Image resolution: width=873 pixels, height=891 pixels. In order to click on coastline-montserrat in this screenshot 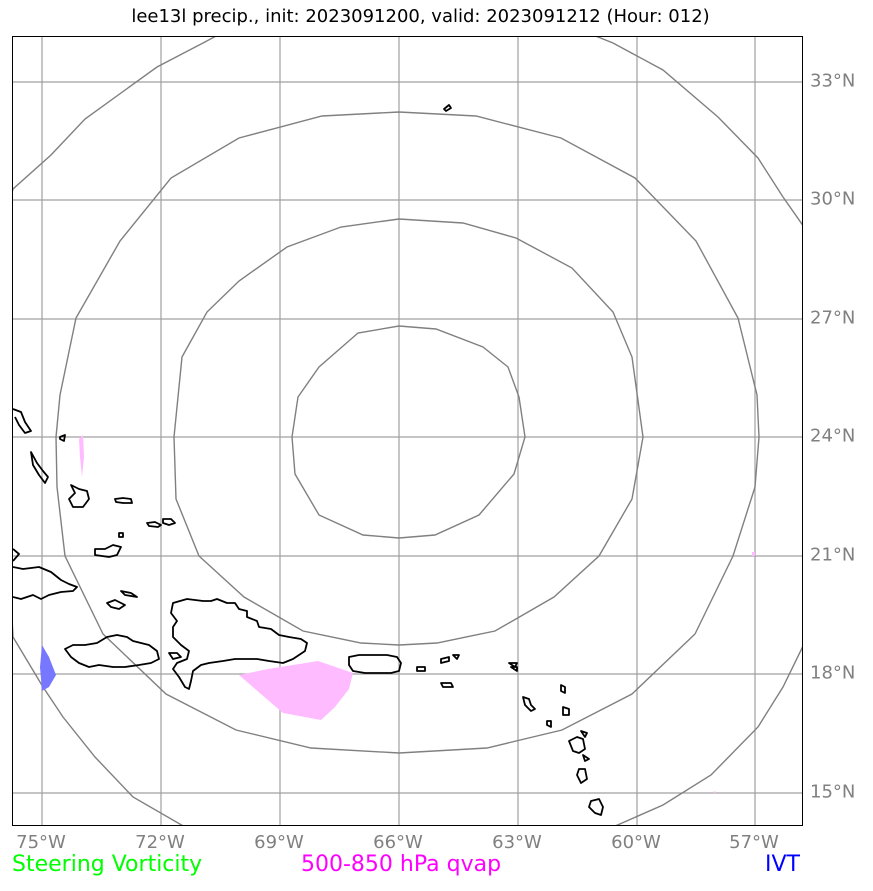, I will do `click(549, 724)`.